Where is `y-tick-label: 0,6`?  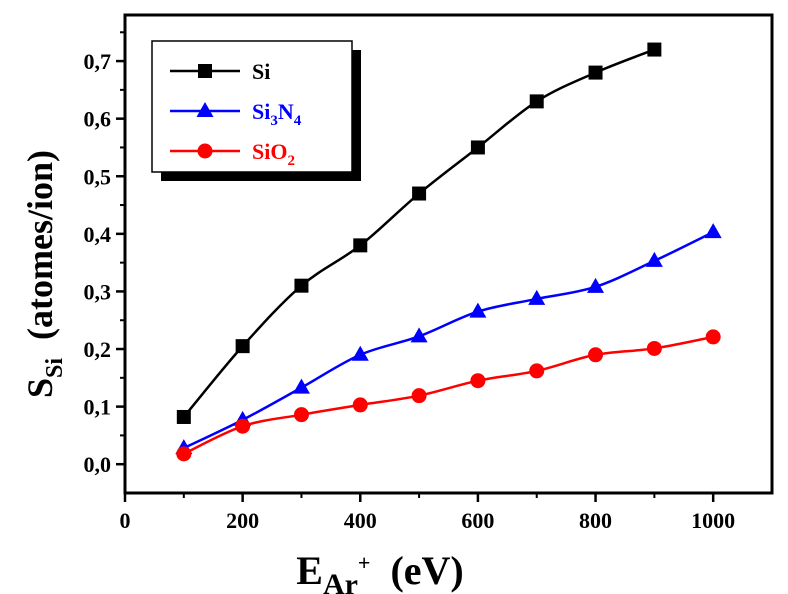 y-tick-label: 0,6 is located at coordinates (98, 119).